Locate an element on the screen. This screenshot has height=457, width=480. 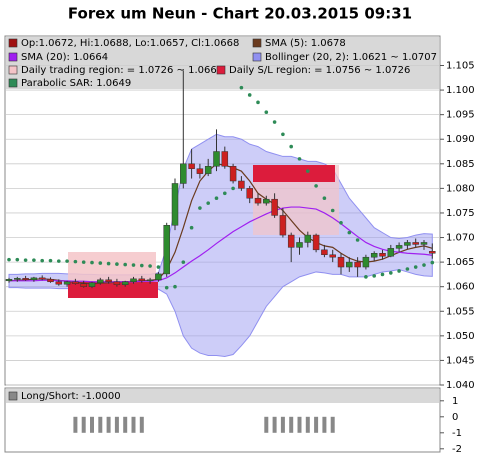
indicator-line is located at coordinates (221, 244).